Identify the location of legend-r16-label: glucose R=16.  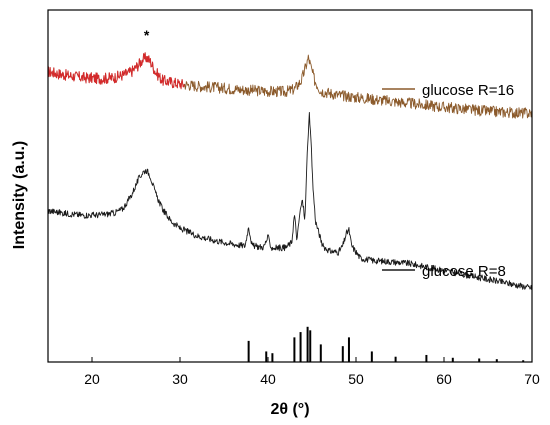
(468, 90).